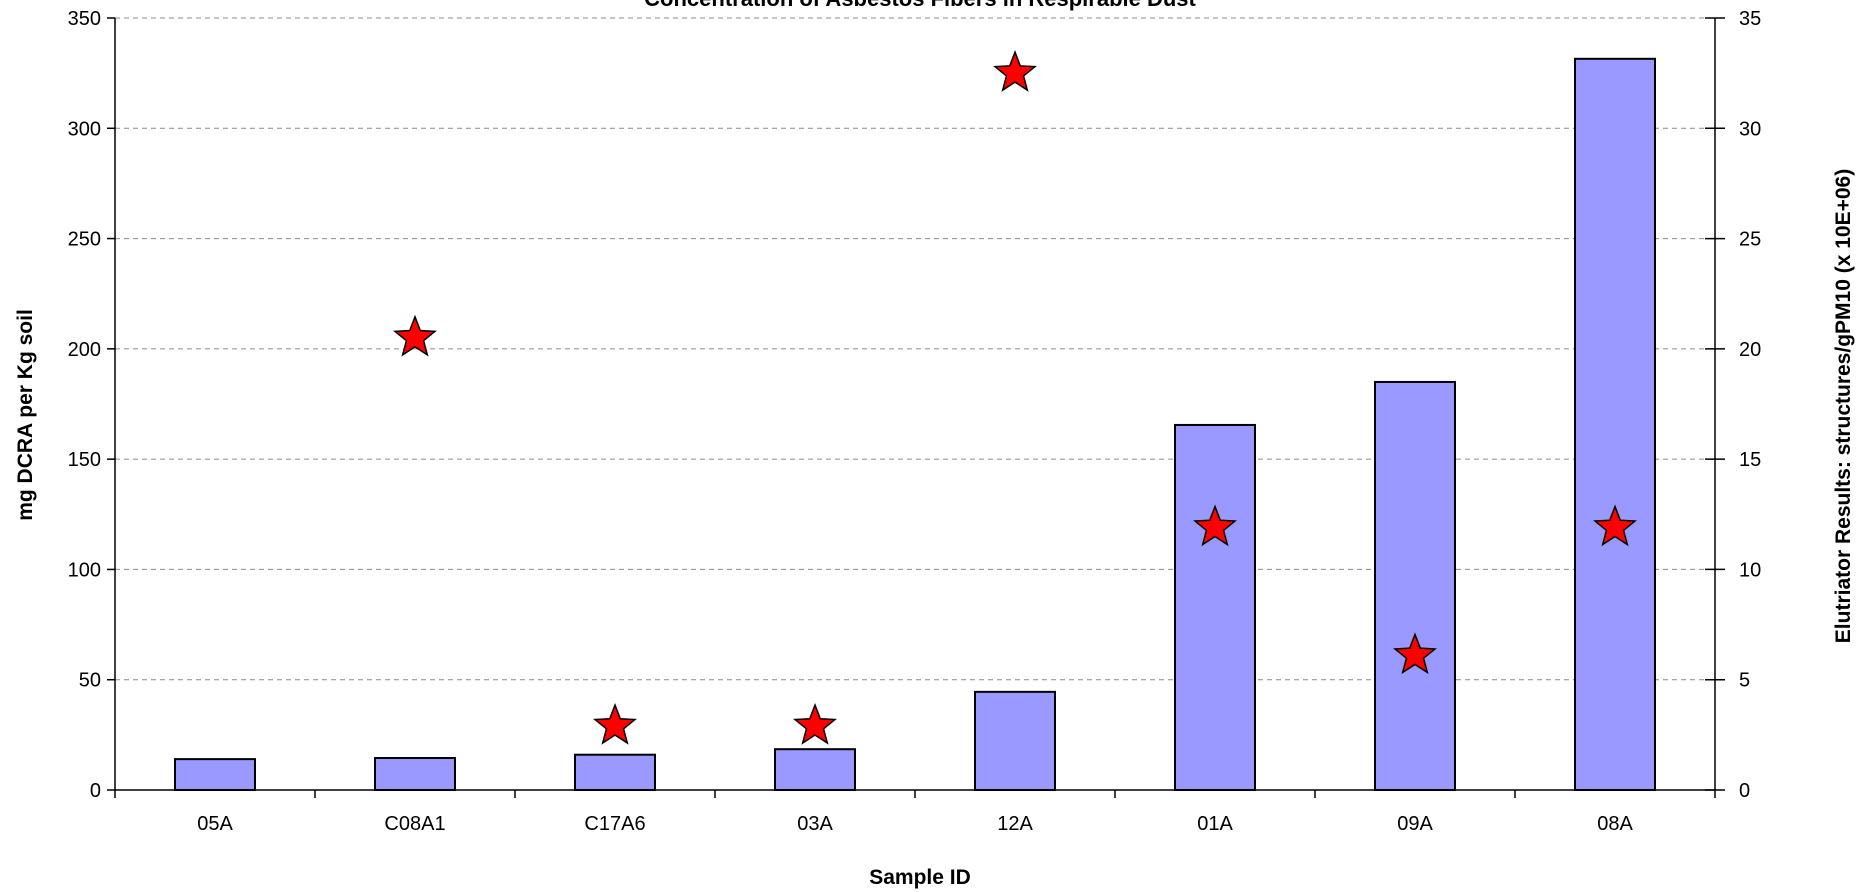  What do you see at coordinates (614, 824) in the screenshot?
I see `x-tick-label: C17A6` at bounding box center [614, 824].